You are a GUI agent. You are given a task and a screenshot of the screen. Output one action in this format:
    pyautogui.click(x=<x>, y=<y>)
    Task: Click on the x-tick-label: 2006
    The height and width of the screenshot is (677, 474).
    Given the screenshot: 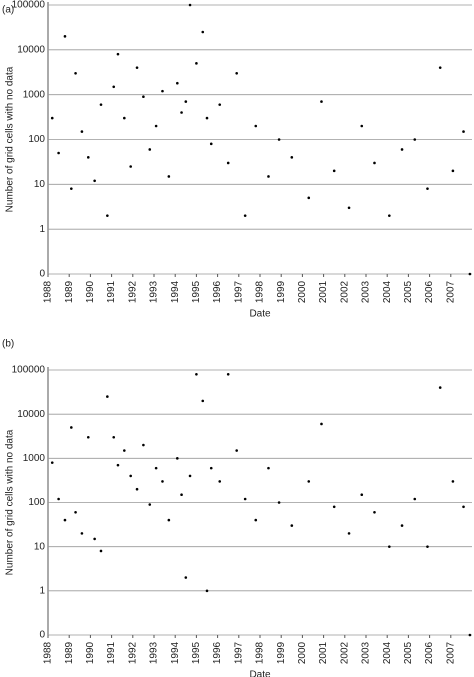 What is the action you would take?
    pyautogui.click(x=429, y=291)
    